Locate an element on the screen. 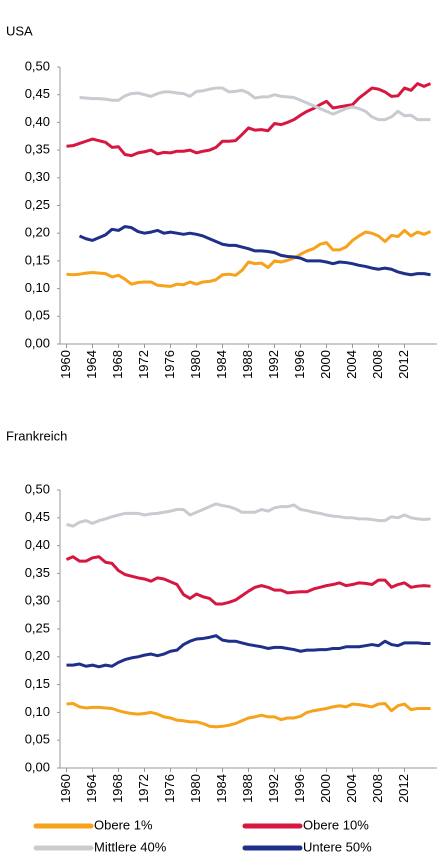  legend-label: Mittlere 40% is located at coordinates (130, 846).